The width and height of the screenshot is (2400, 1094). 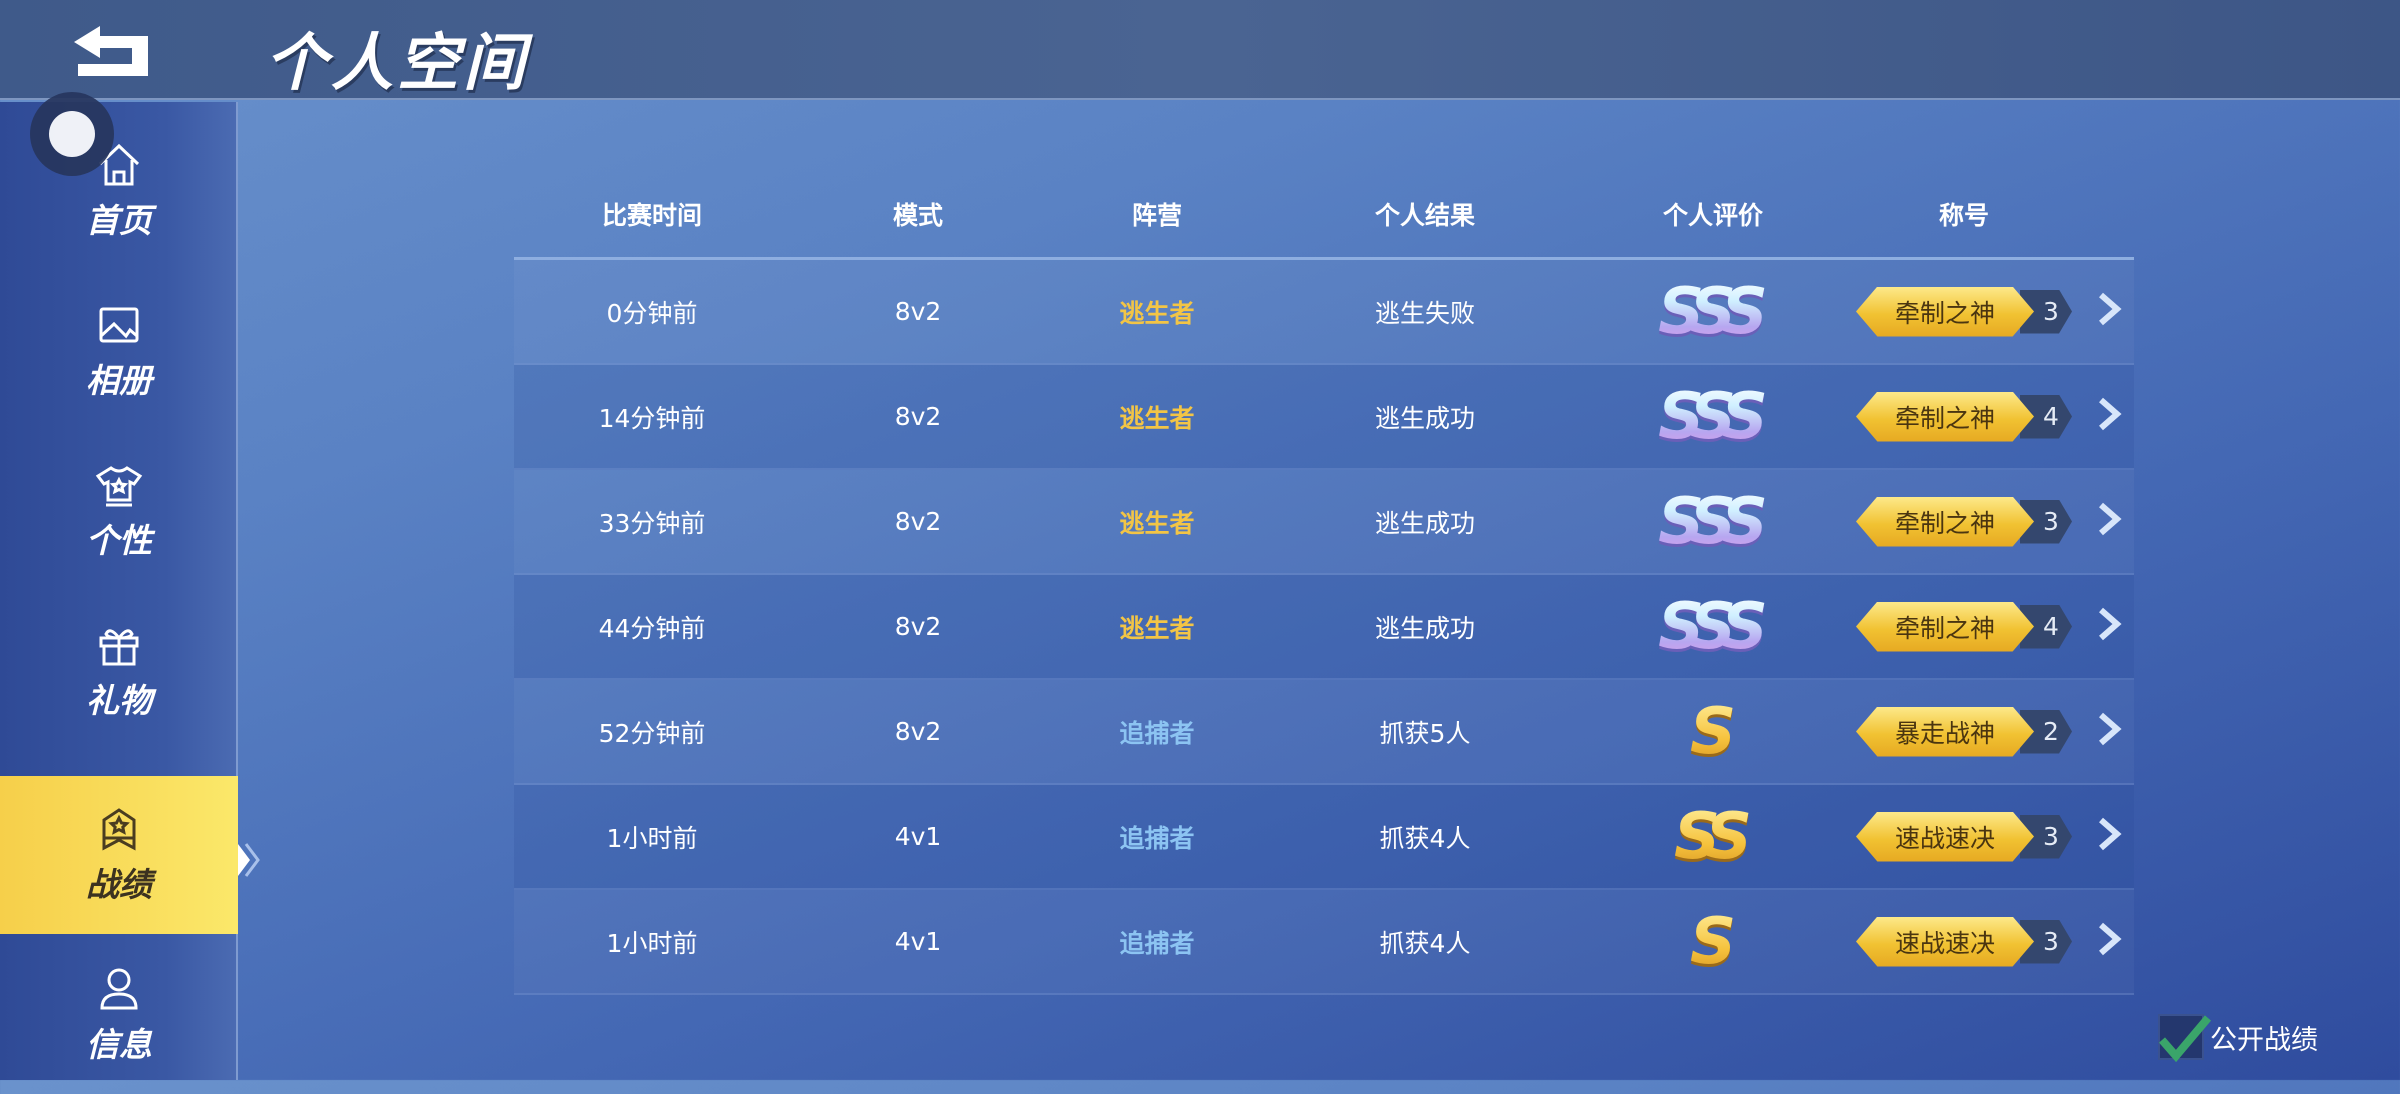 I want to click on badge-star-icon, so click(x=119, y=829).